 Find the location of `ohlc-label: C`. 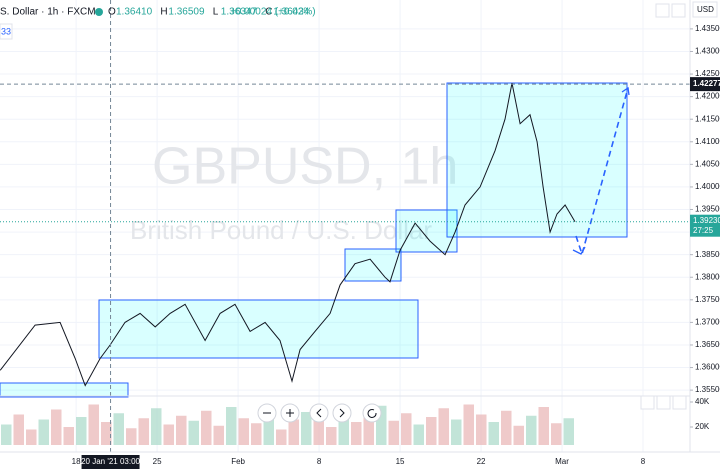

ohlc-label: C is located at coordinates (268, 12).